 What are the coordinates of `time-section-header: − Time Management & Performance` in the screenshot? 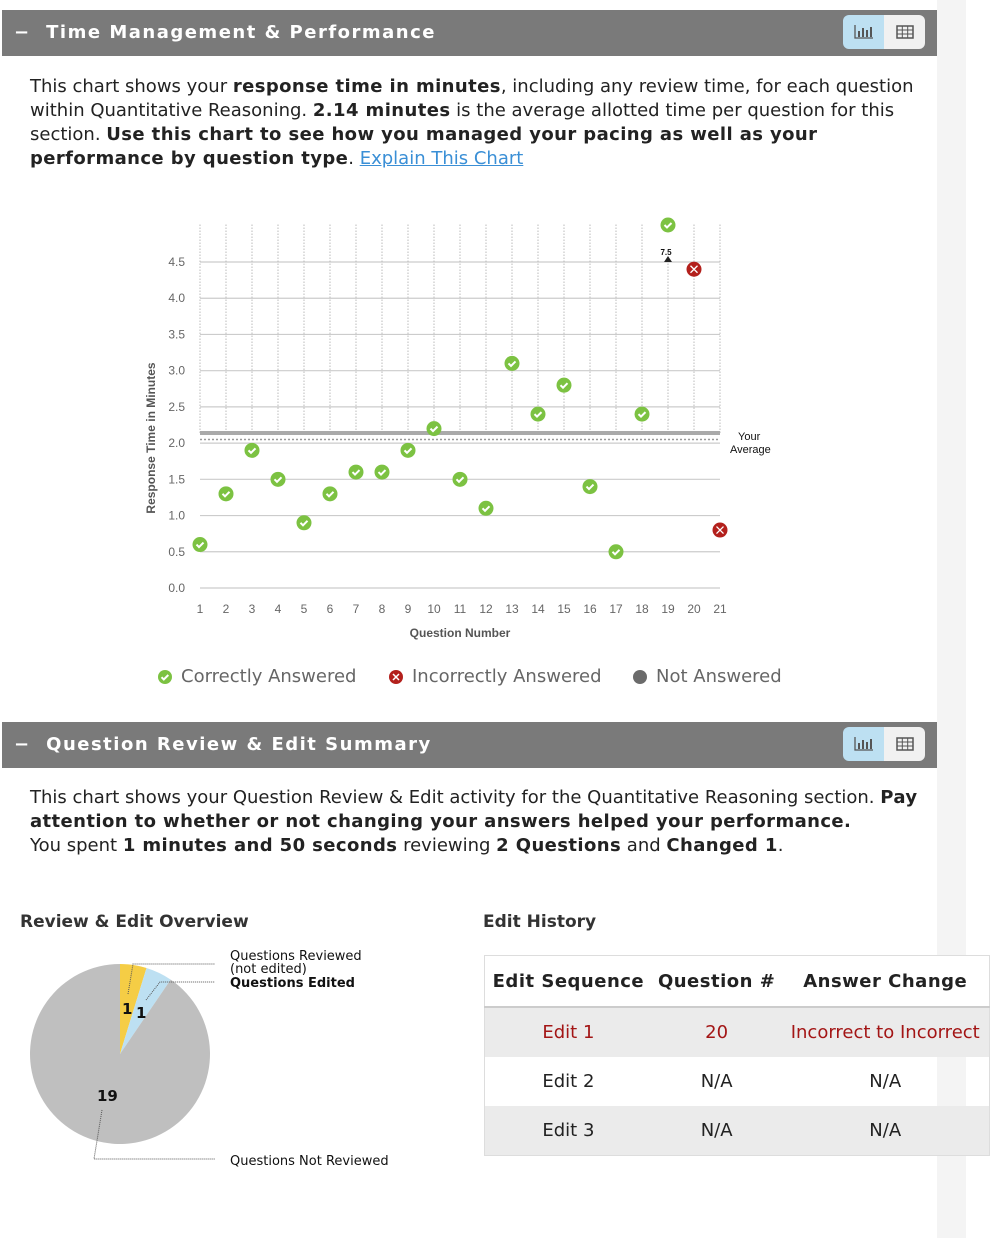 It's located at (469, 33).